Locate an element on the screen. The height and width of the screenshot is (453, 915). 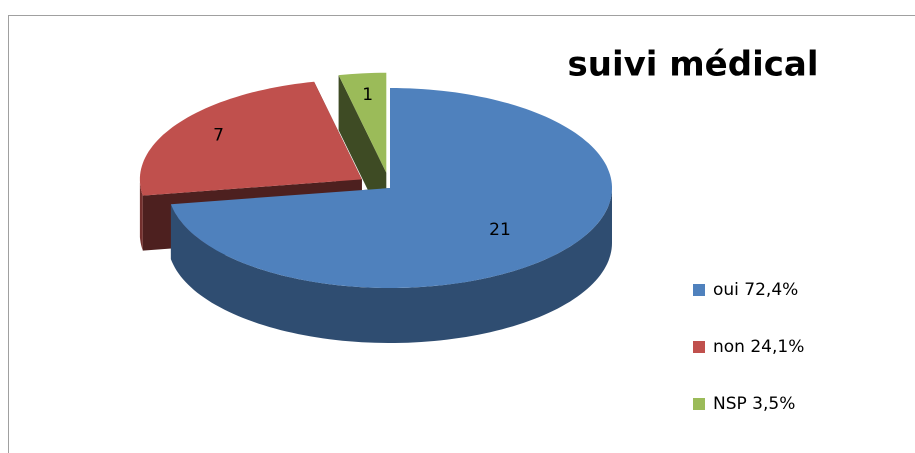
chart-title: suivi médical is located at coordinates (693, 65).